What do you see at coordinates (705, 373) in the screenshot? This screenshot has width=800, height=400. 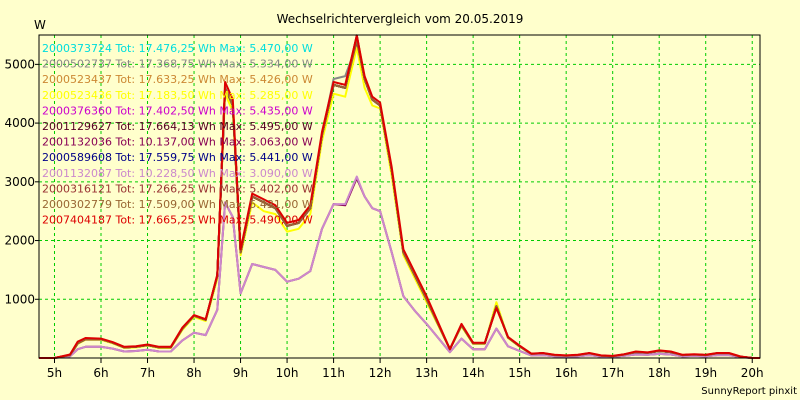 I see `x-tick-label: 19h` at bounding box center [705, 373].